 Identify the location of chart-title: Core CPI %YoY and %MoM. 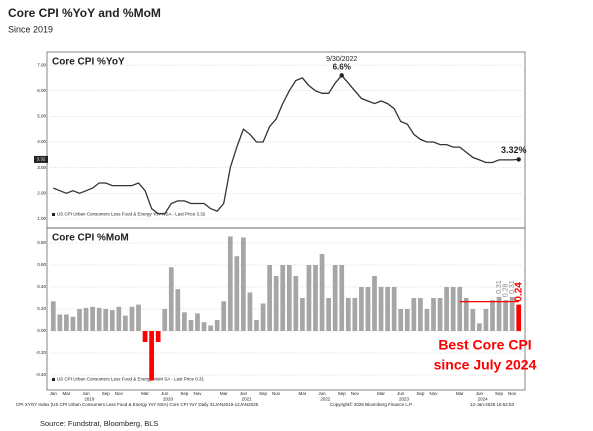
(84, 13).